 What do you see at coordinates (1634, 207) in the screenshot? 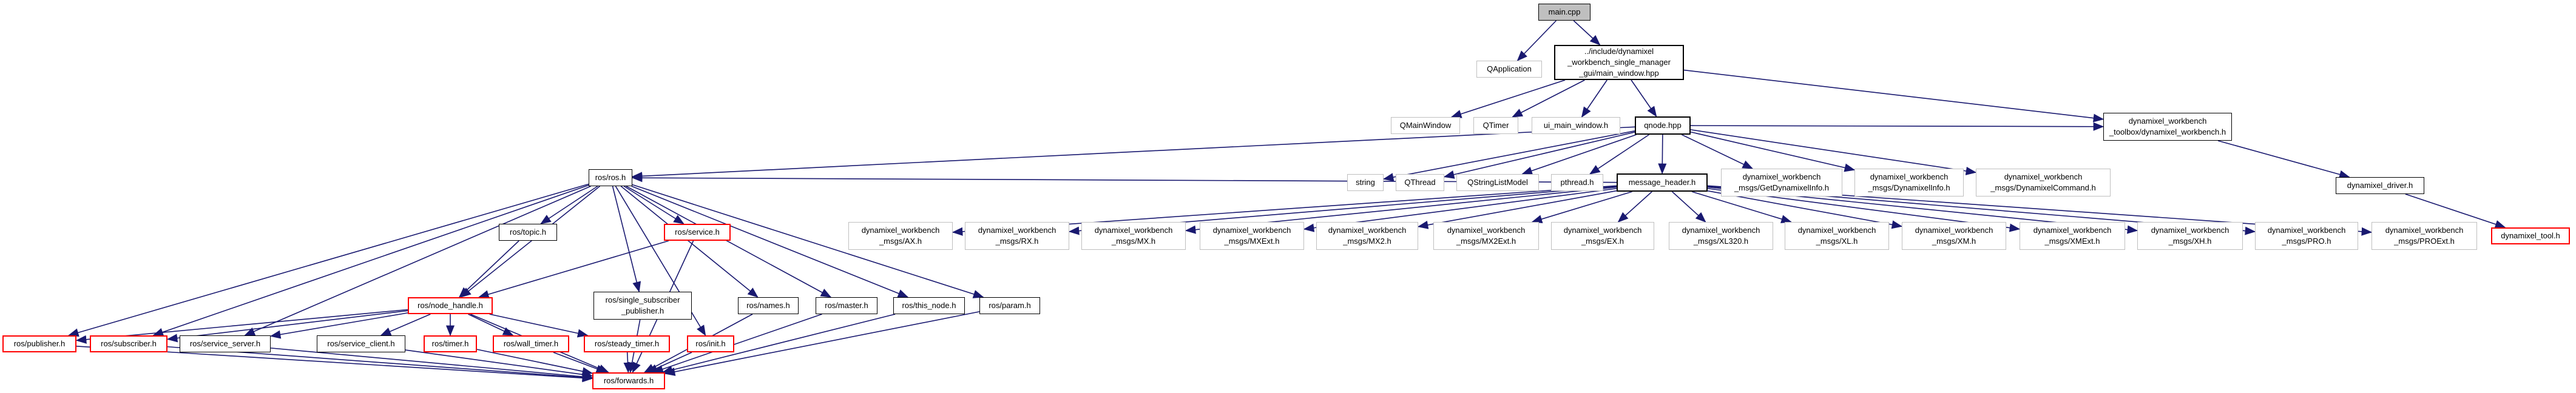
I see `edge-message-header-h--msgs-ex-h` at bounding box center [1634, 207].